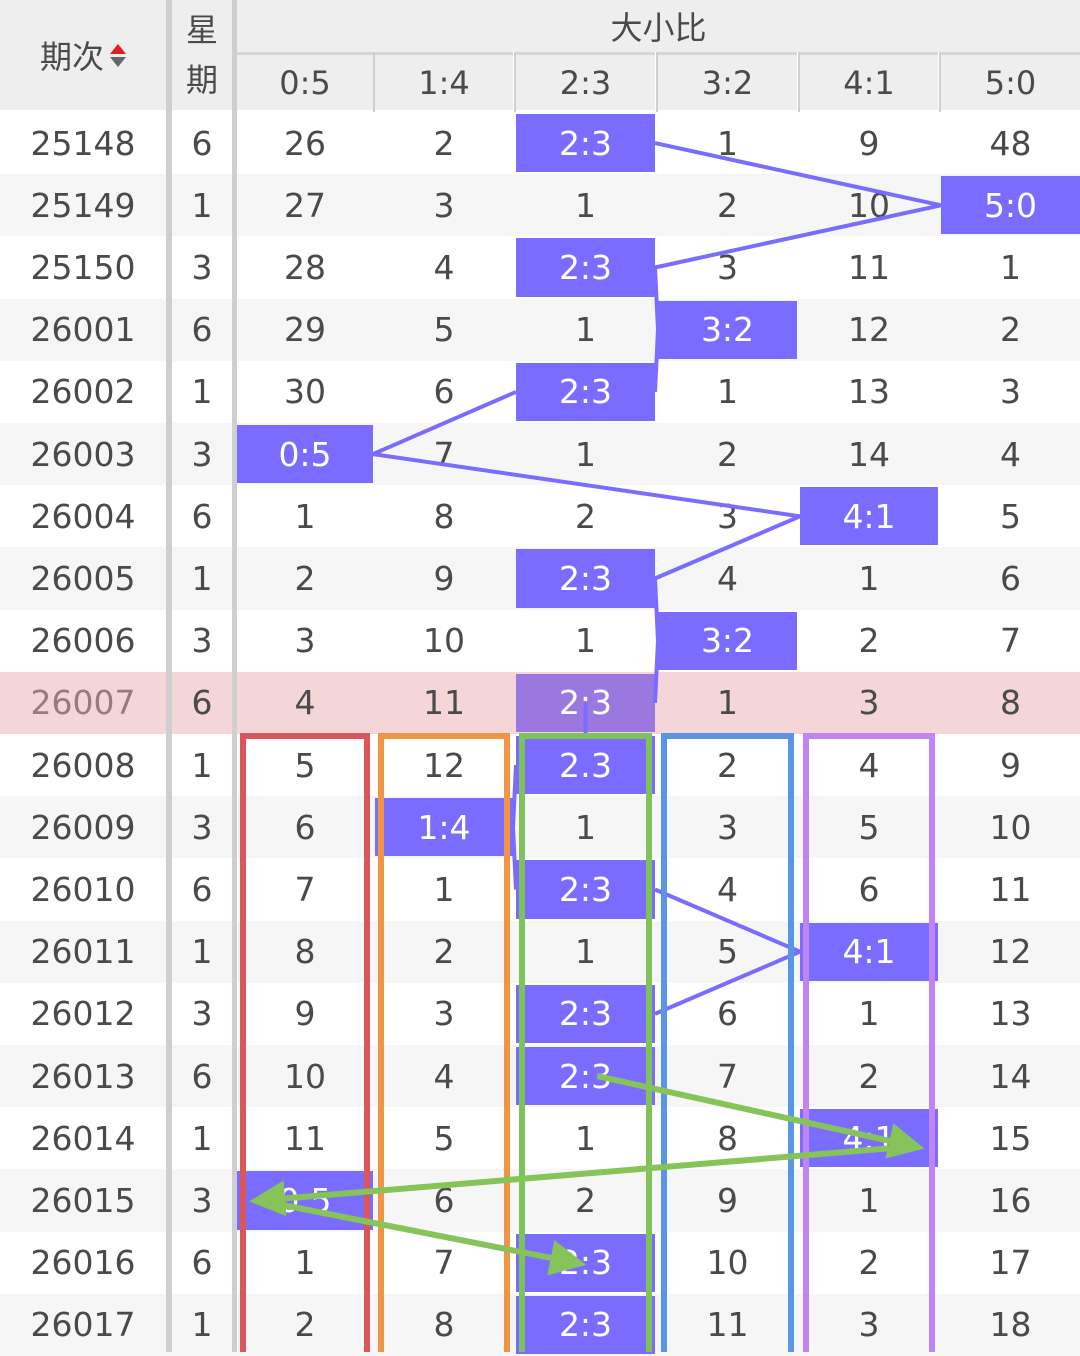 Image resolution: width=1080 pixels, height=1356 pixels. I want to click on period-cell: 26015, so click(83, 1200).